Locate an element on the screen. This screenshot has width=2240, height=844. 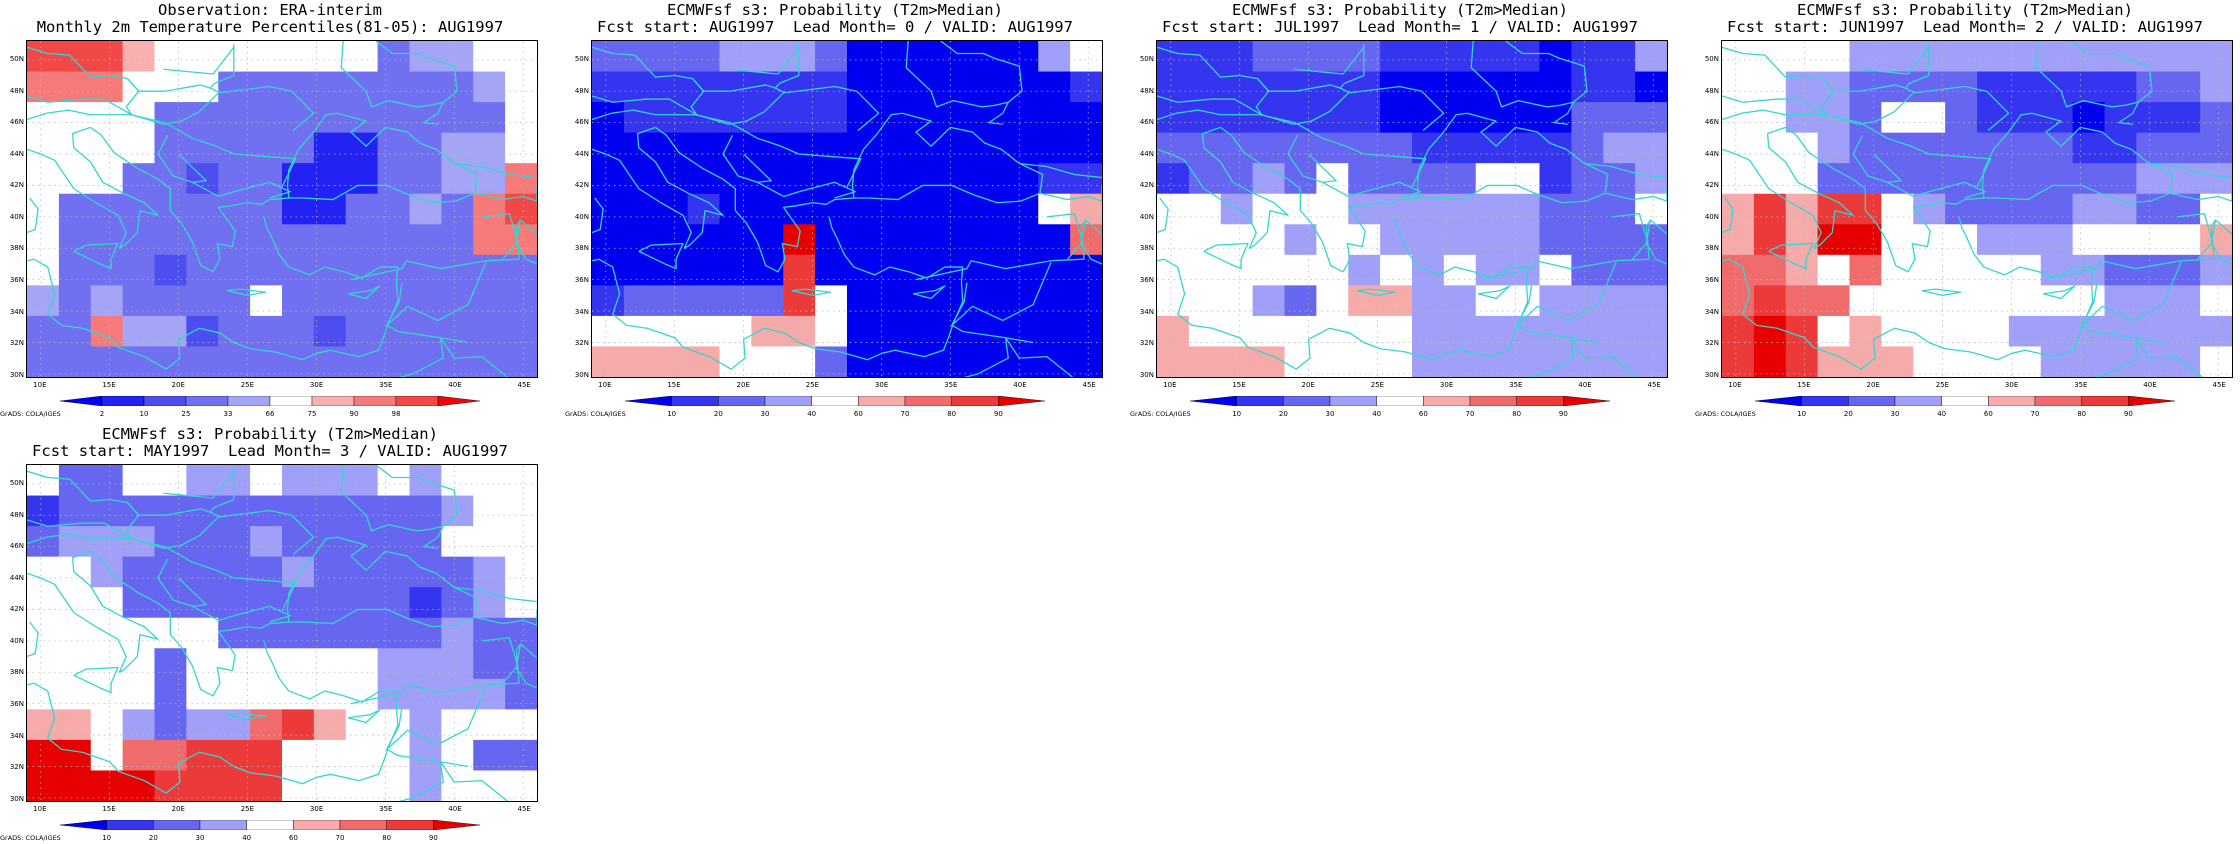
colorbar-label: 90 is located at coordinates (2128, 414).